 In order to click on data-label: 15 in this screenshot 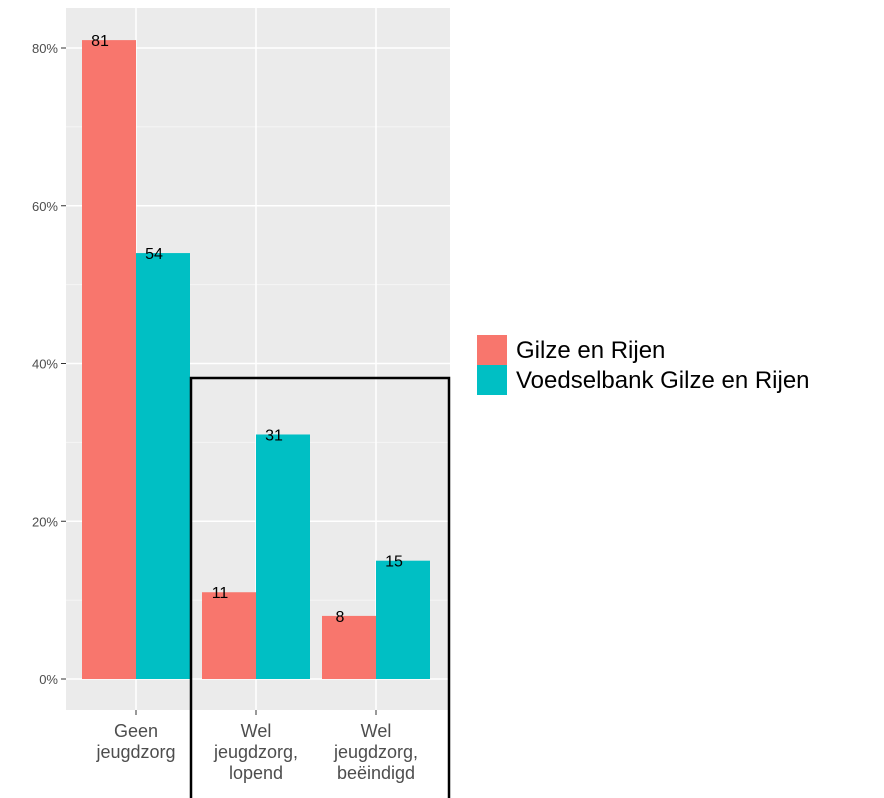, I will do `click(394, 562)`.